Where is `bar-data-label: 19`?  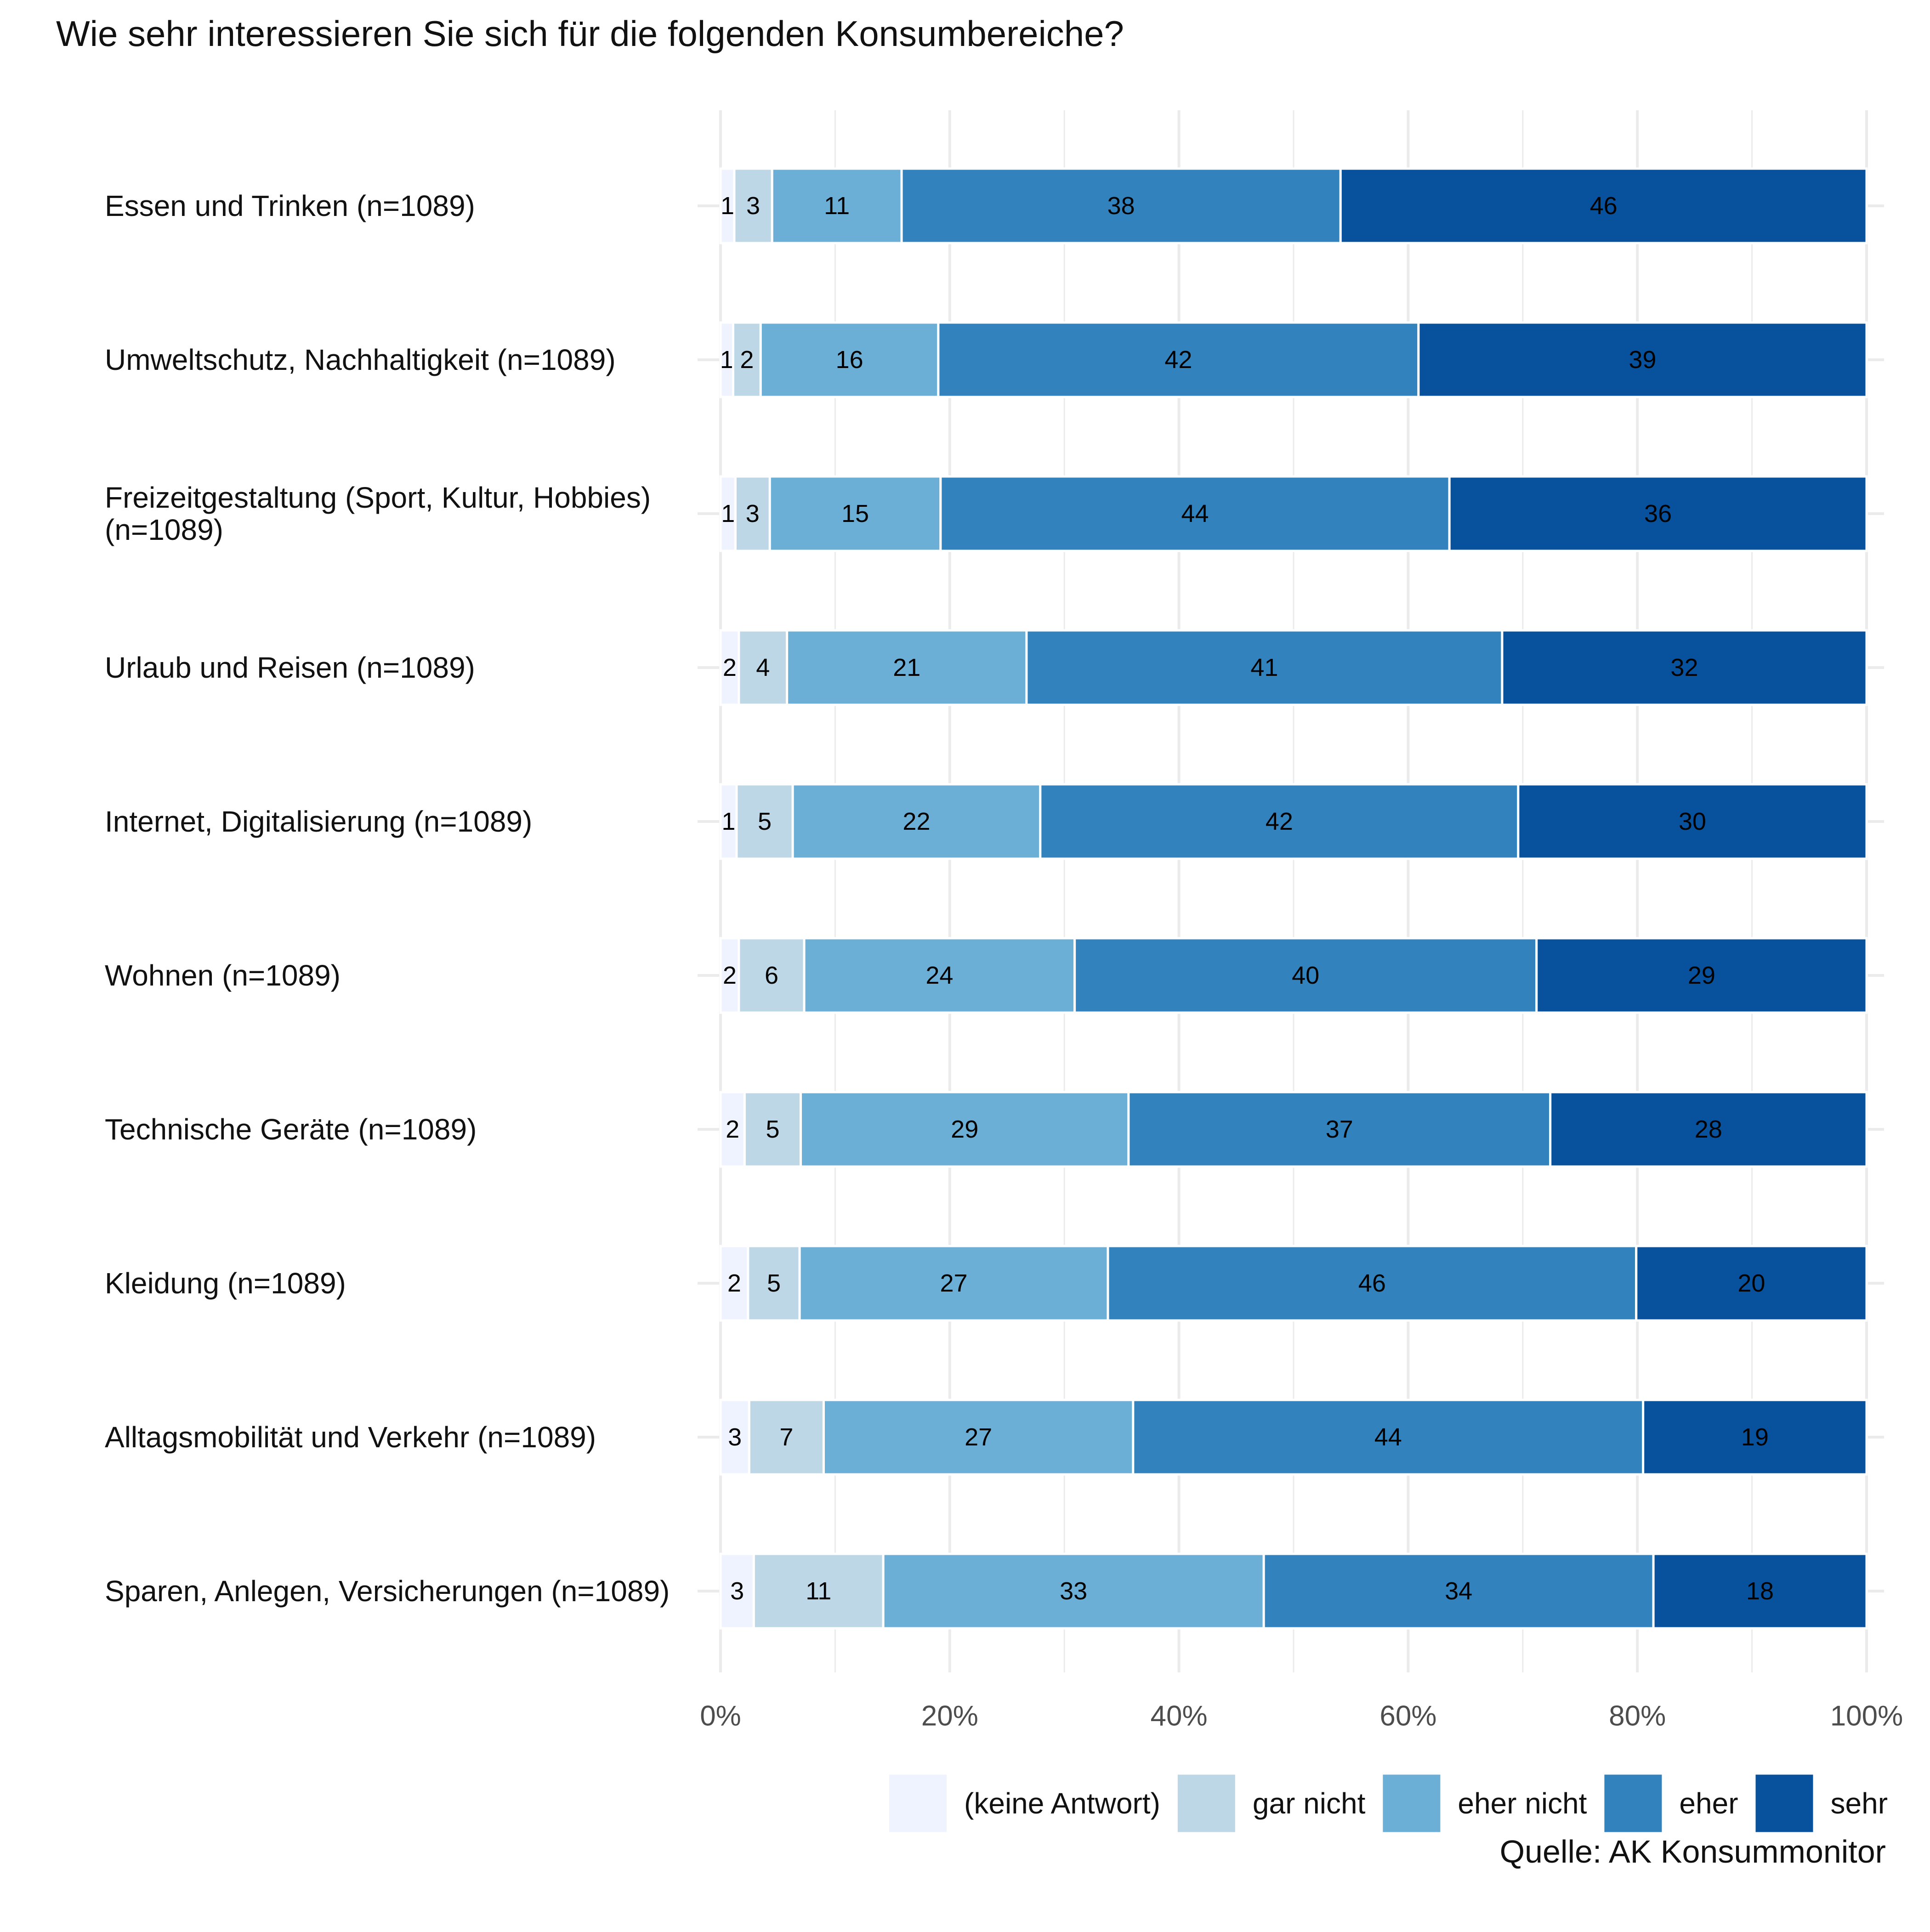
bar-data-label: 19 is located at coordinates (1755, 1437).